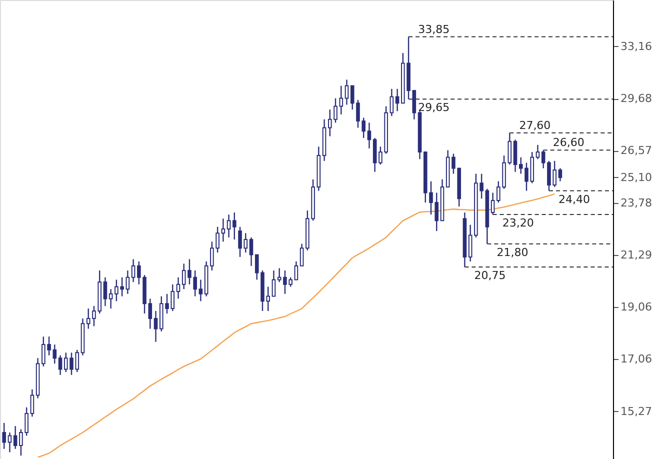 This screenshot has width=652, height=459. Describe the element at coordinates (434, 107) in the screenshot. I see `ref-line-label: 29,65` at that location.